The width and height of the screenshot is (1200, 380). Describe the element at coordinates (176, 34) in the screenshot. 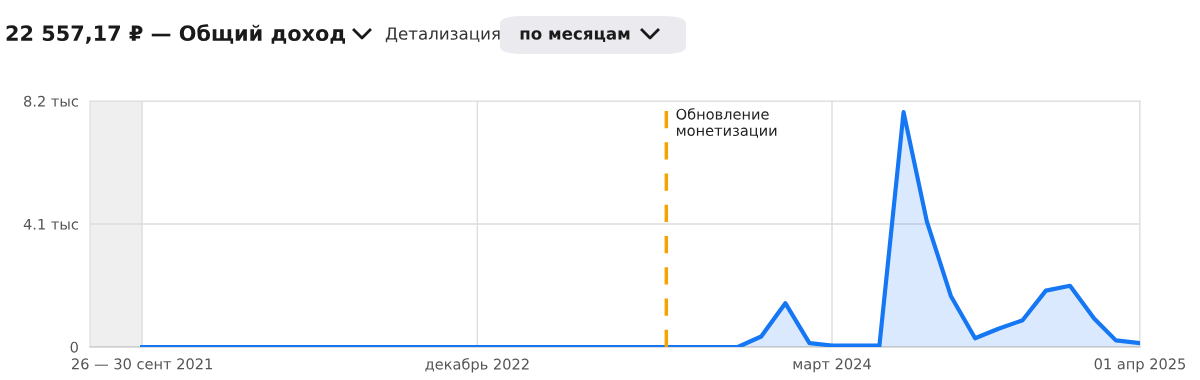

I see `chart-title: 22 557,17 ₽ — Общий доход` at that location.